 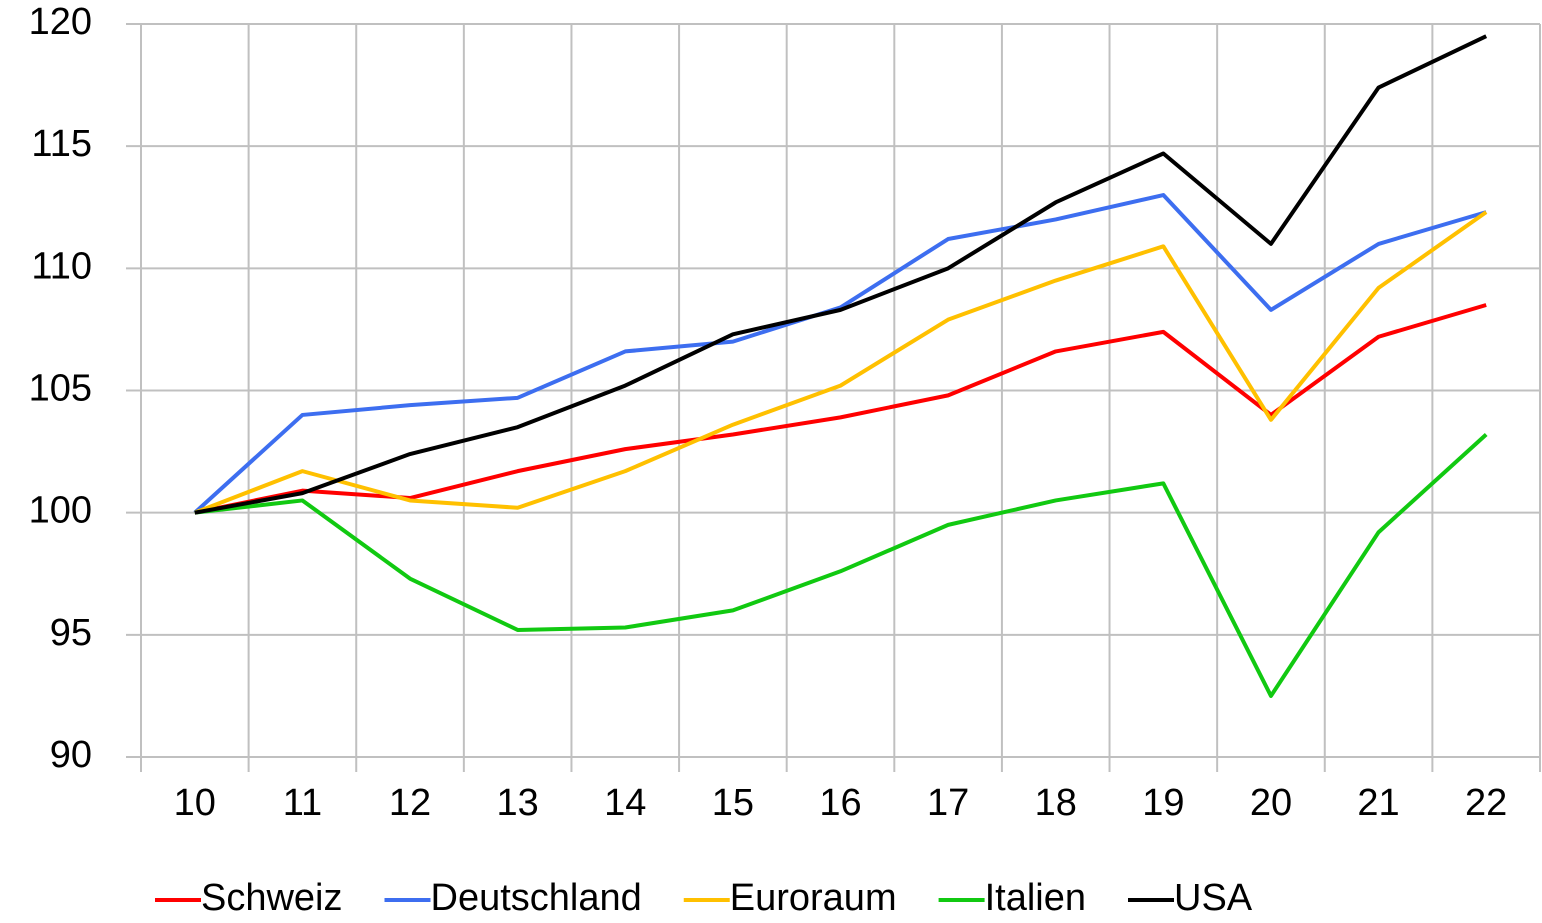 I want to click on legend-label: USA, so click(x=1213, y=898).